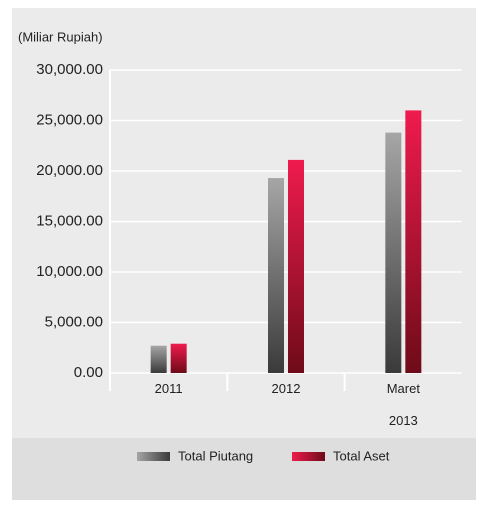  I want to click on y-tick-label: 0.00, so click(88, 372).